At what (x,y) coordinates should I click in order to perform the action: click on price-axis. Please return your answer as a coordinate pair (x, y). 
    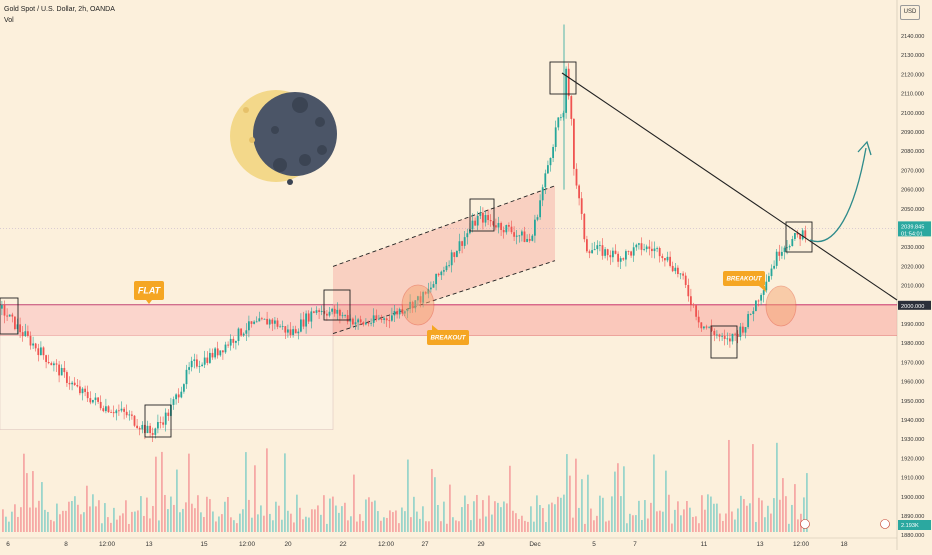
    Looking at the image, I should click on (914, 275).